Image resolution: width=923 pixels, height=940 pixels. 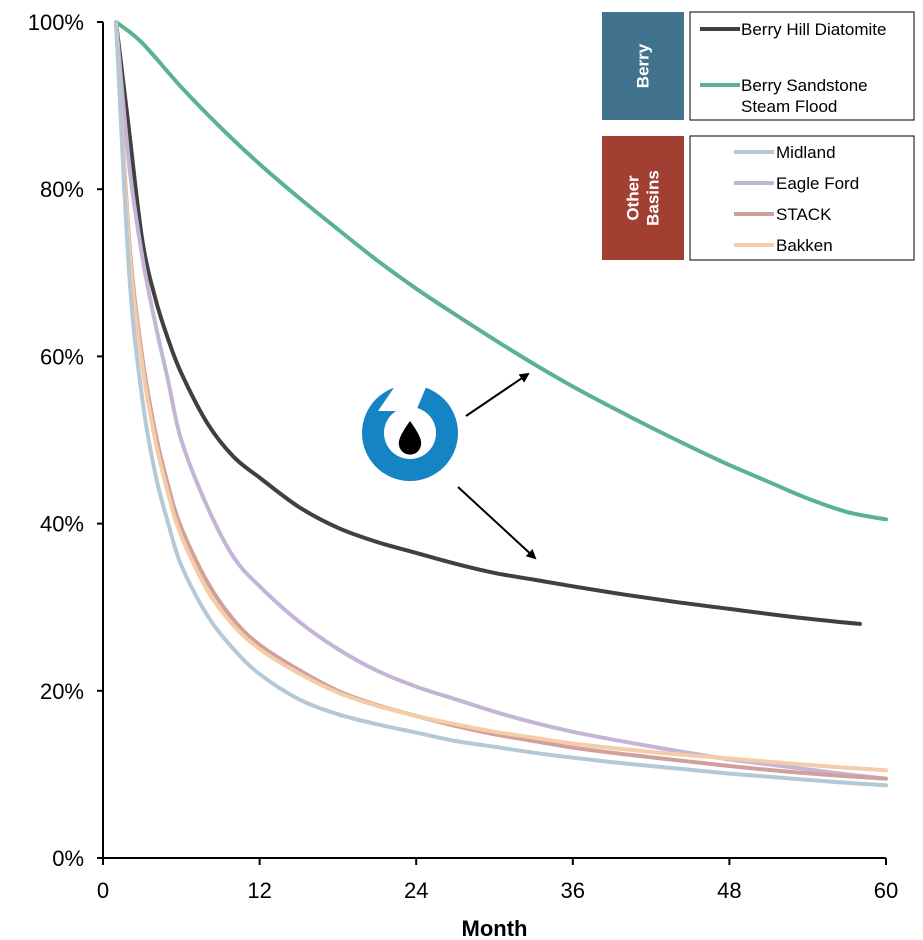 I want to click on legend-group-label-berry: Berry, so click(x=643, y=65).